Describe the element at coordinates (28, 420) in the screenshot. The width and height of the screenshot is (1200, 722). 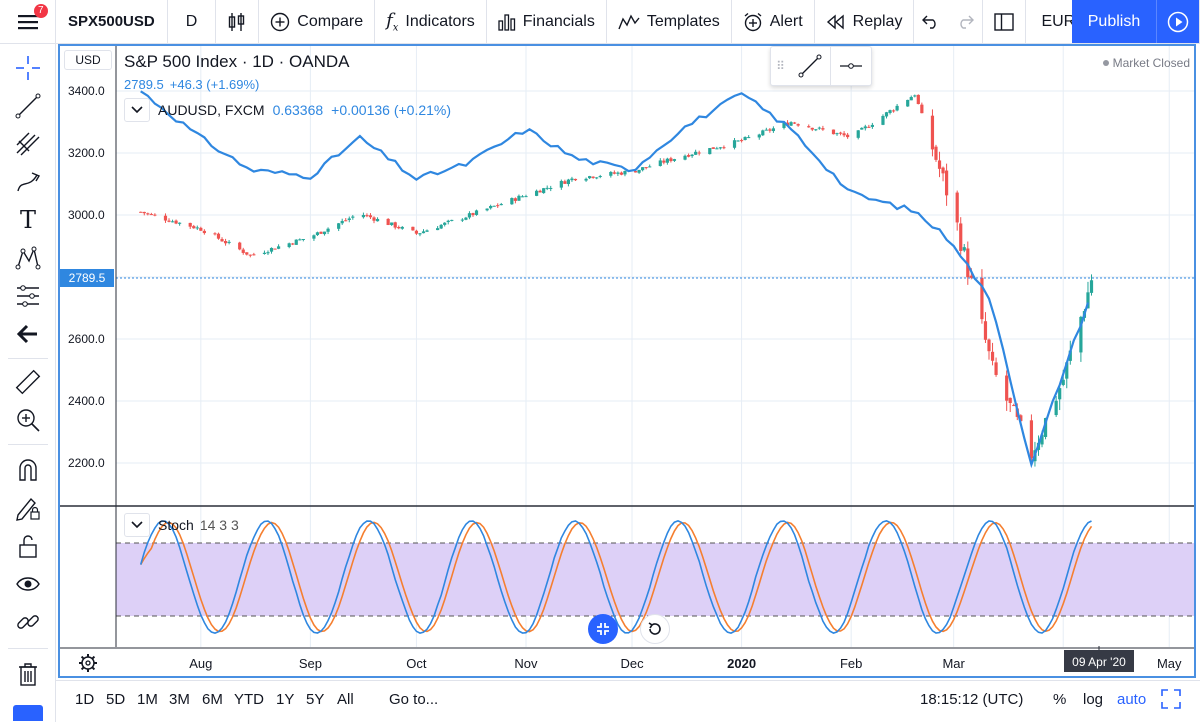
I see `zoom-tool` at that location.